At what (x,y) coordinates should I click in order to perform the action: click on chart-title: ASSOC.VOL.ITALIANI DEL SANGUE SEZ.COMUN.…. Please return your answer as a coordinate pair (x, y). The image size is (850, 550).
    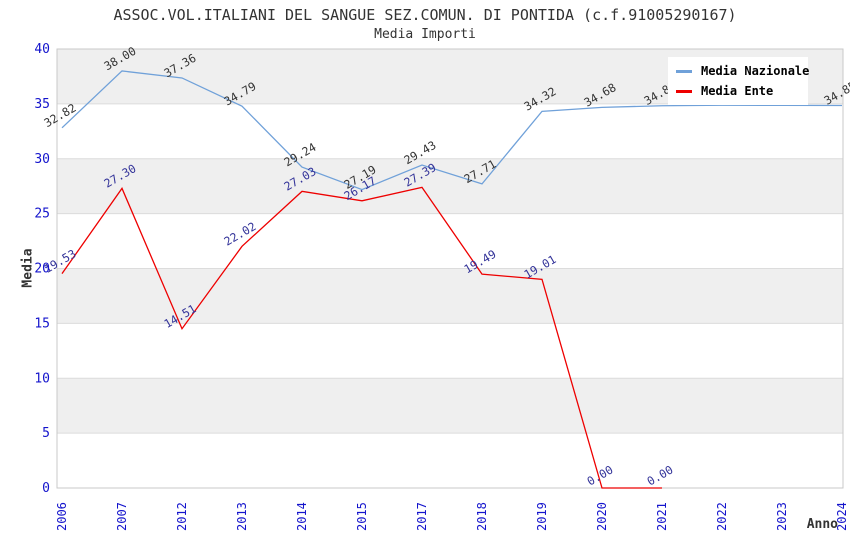
    Looking at the image, I should click on (425, 15).